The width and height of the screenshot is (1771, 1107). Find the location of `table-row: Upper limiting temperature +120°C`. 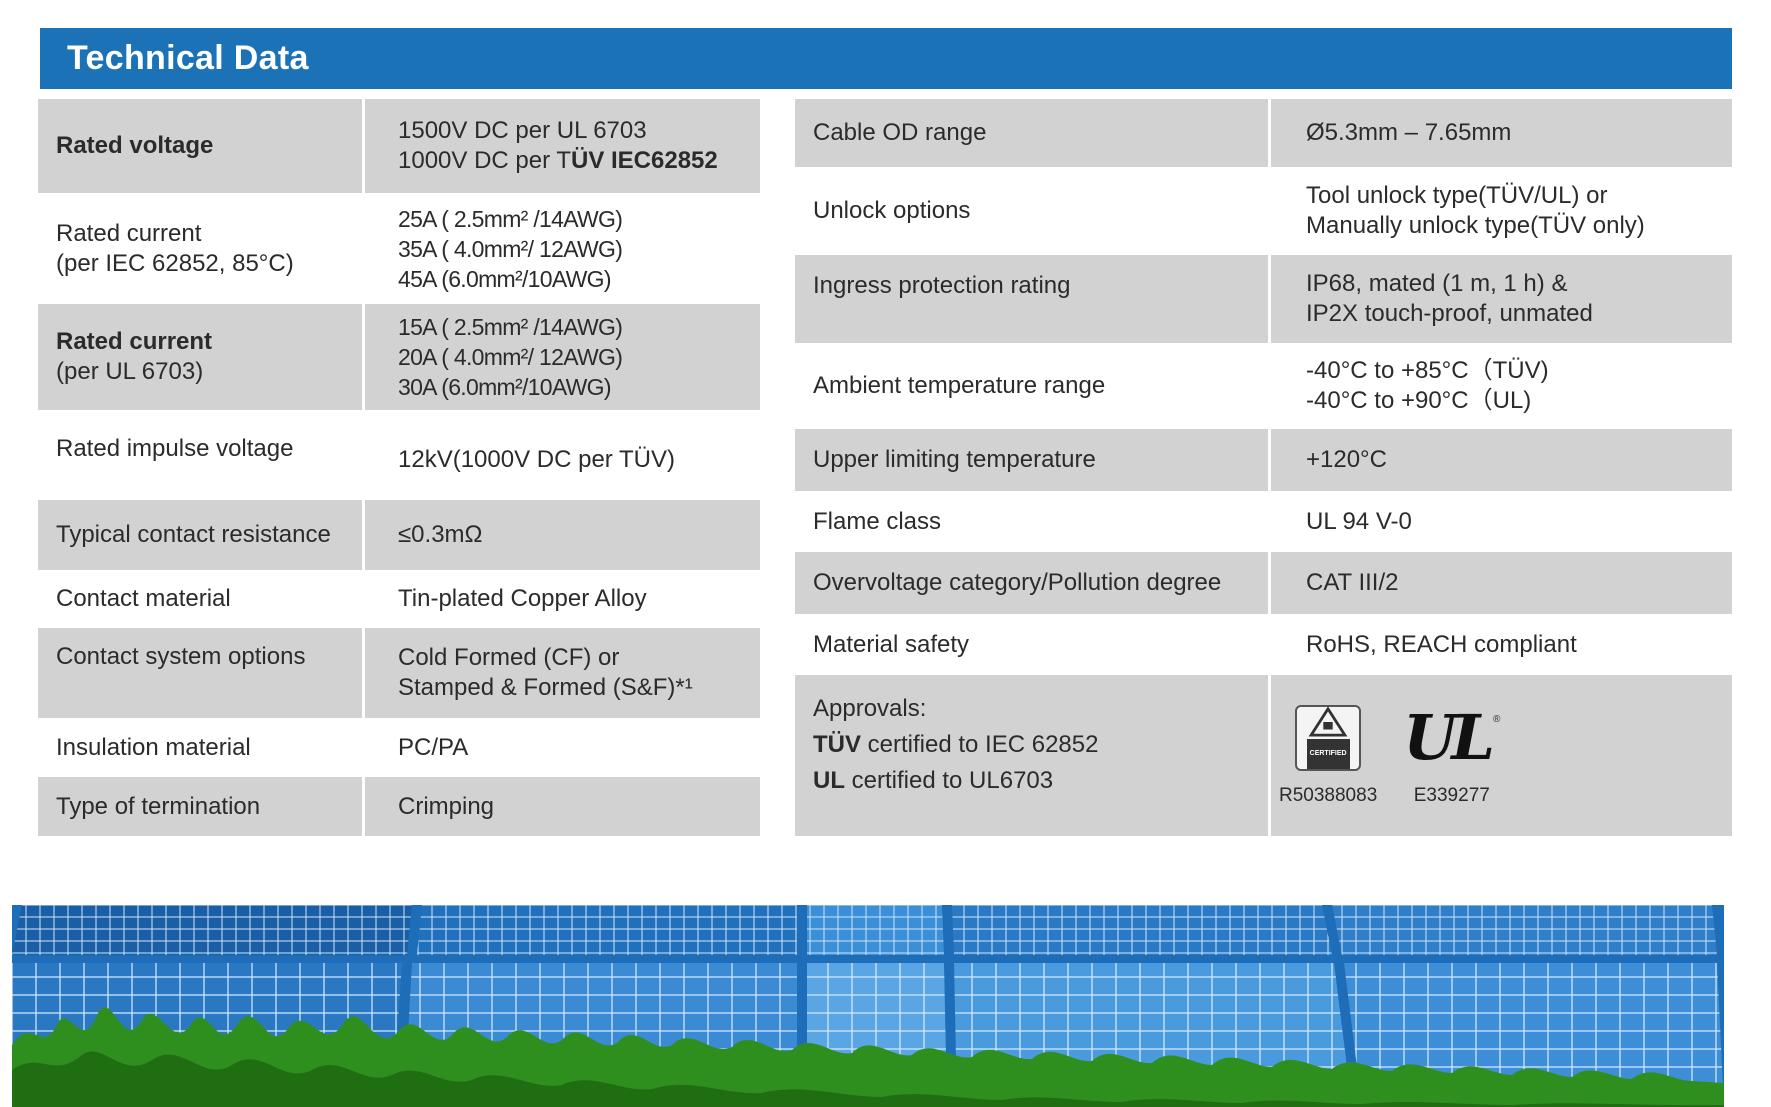

table-row: Upper limiting temperature +120°C is located at coordinates (1263, 460).